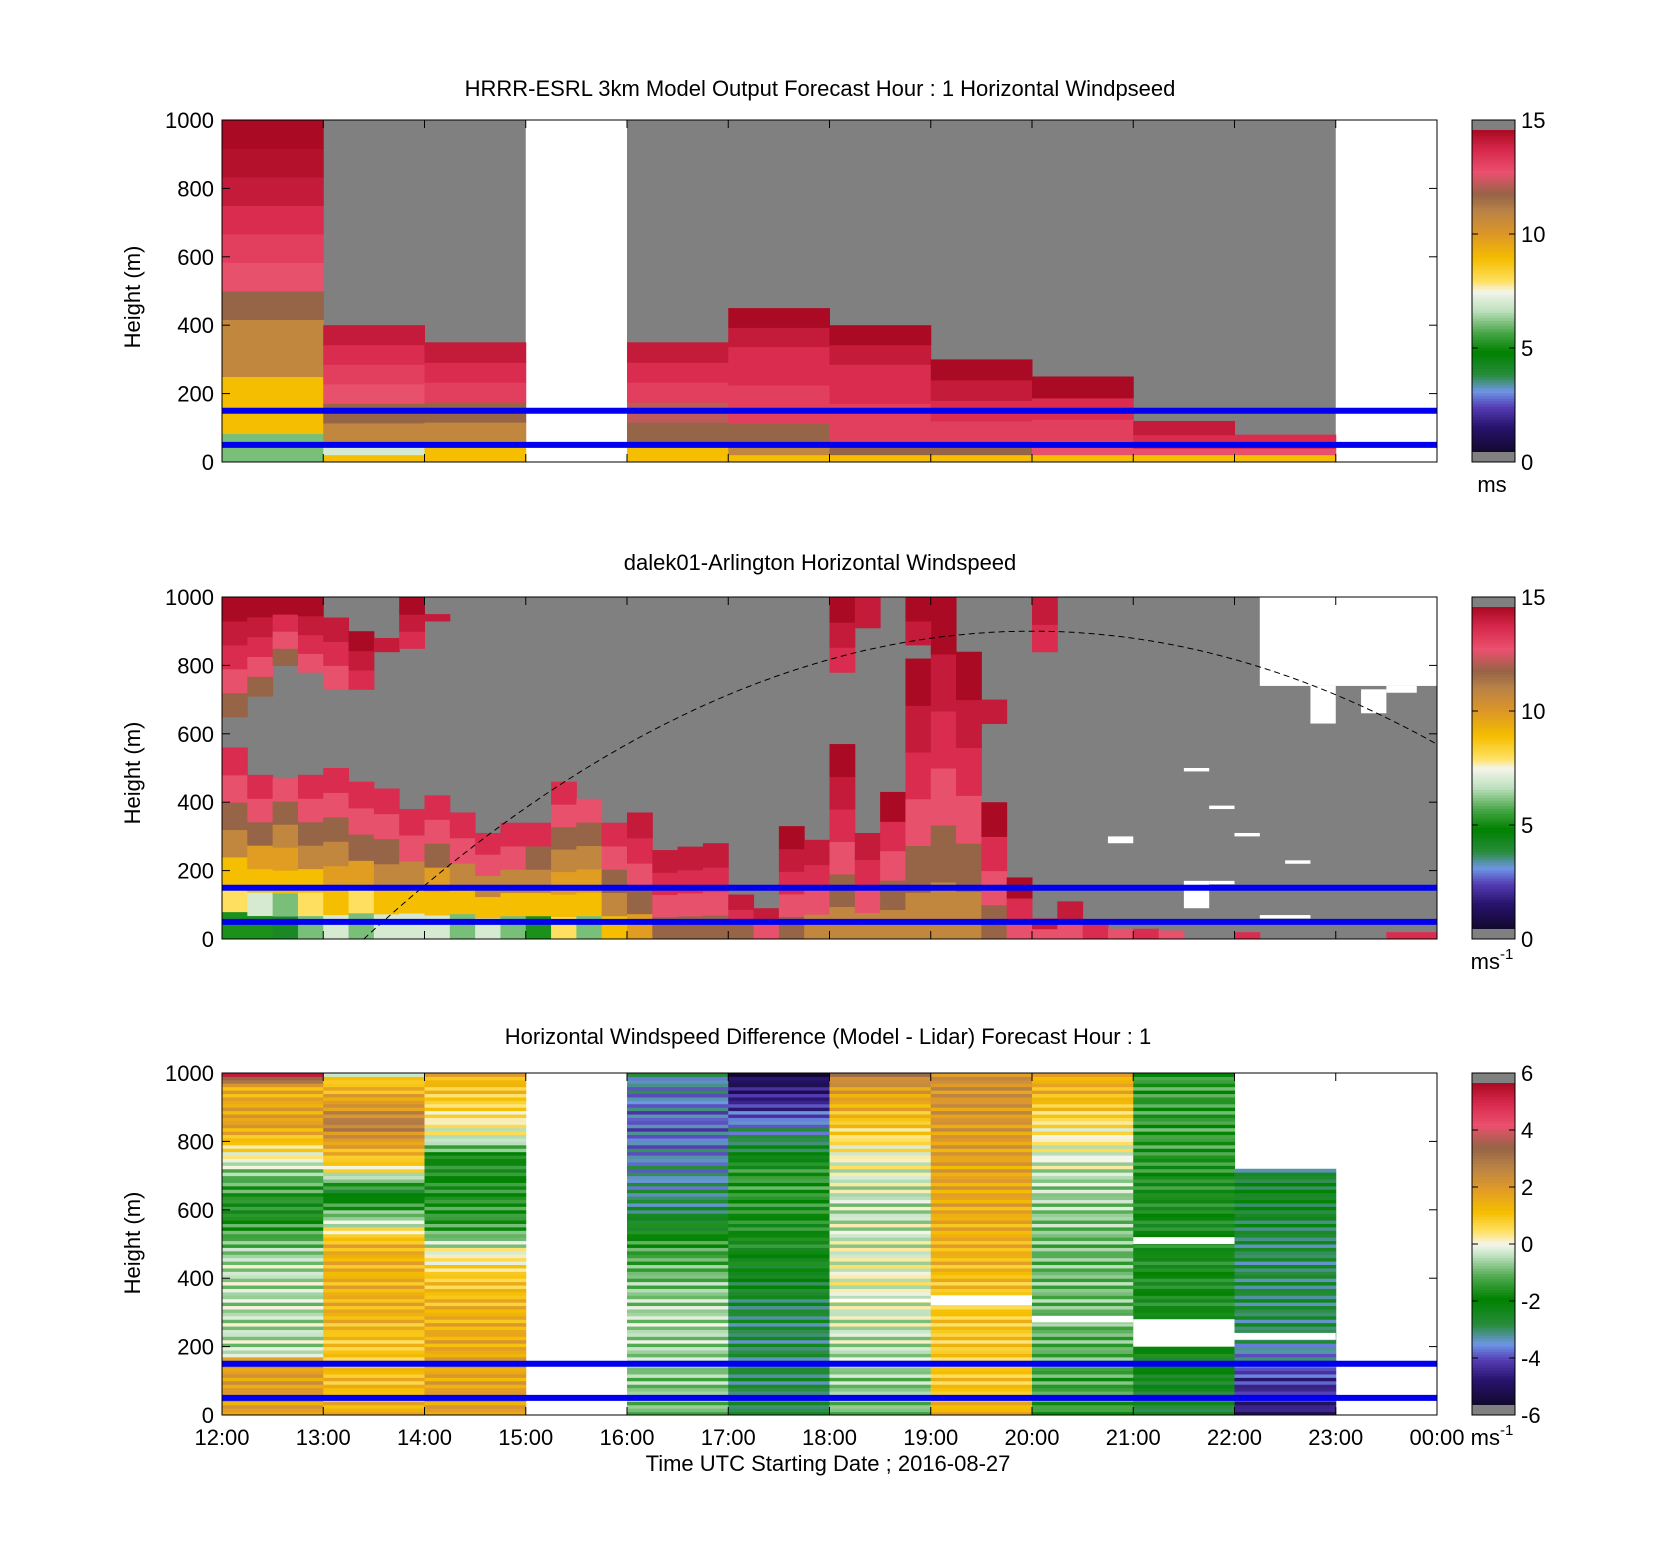 This screenshot has height=1561, width=1680. I want to click on no-data-gap, so click(1184, 1333).